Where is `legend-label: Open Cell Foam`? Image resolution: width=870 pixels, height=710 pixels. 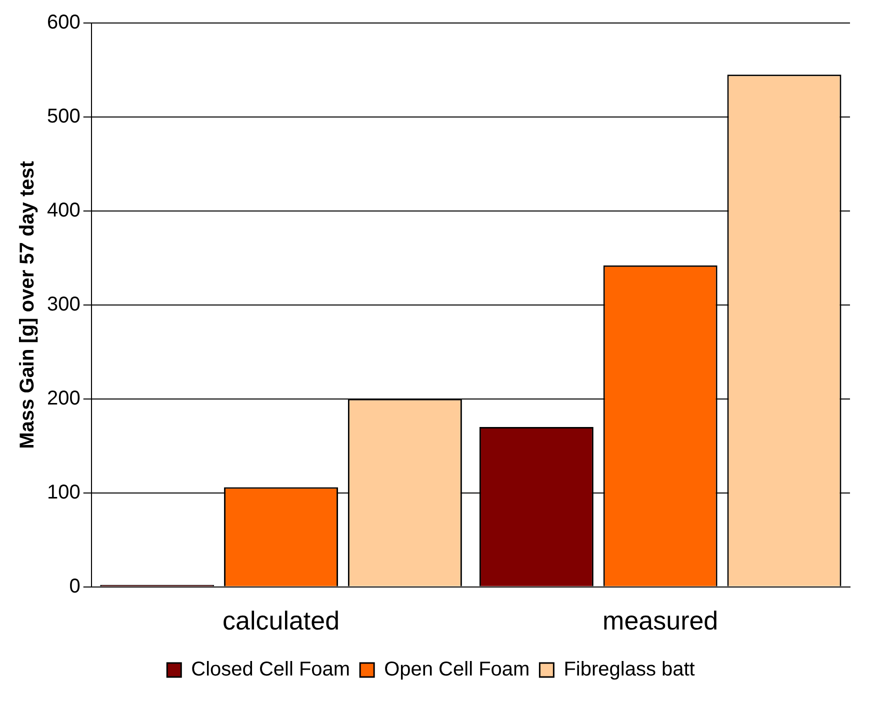
legend-label: Open Cell Foam is located at coordinates (457, 669).